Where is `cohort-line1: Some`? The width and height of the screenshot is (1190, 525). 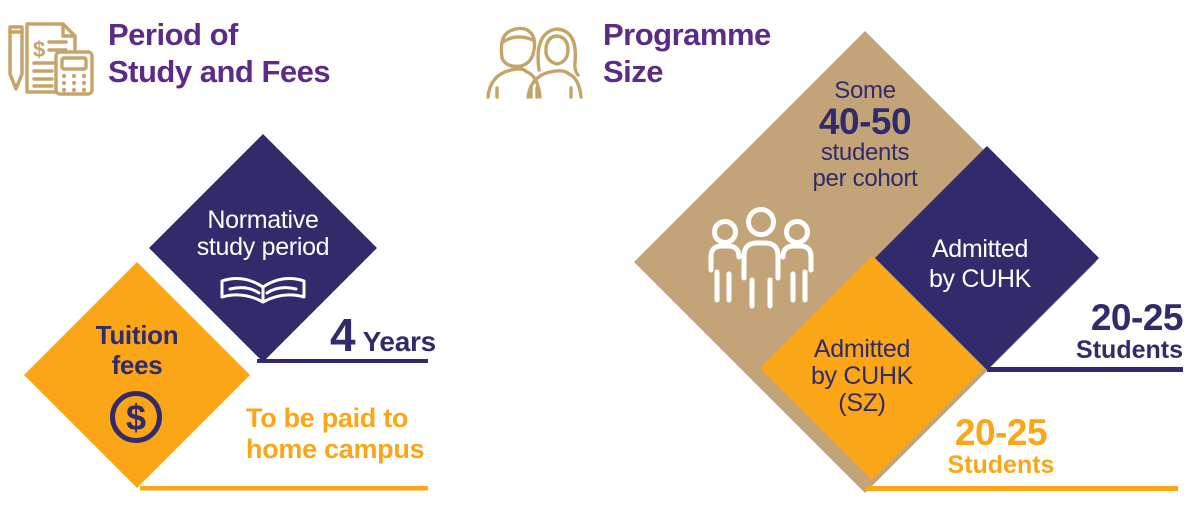 cohort-line1: Some is located at coordinates (865, 90).